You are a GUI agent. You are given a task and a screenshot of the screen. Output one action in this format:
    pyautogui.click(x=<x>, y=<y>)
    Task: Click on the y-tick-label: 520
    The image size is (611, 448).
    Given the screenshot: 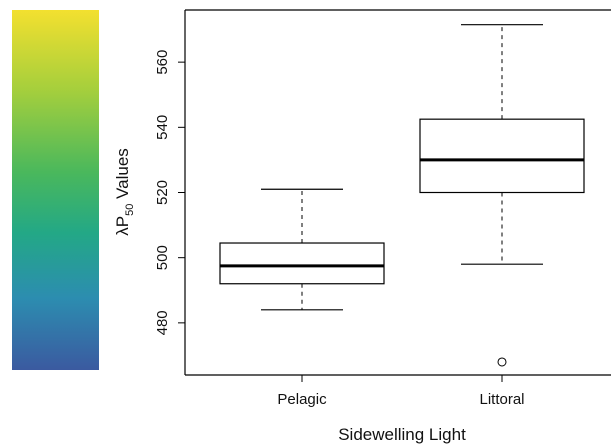 What is the action you would take?
    pyautogui.click(x=162, y=192)
    